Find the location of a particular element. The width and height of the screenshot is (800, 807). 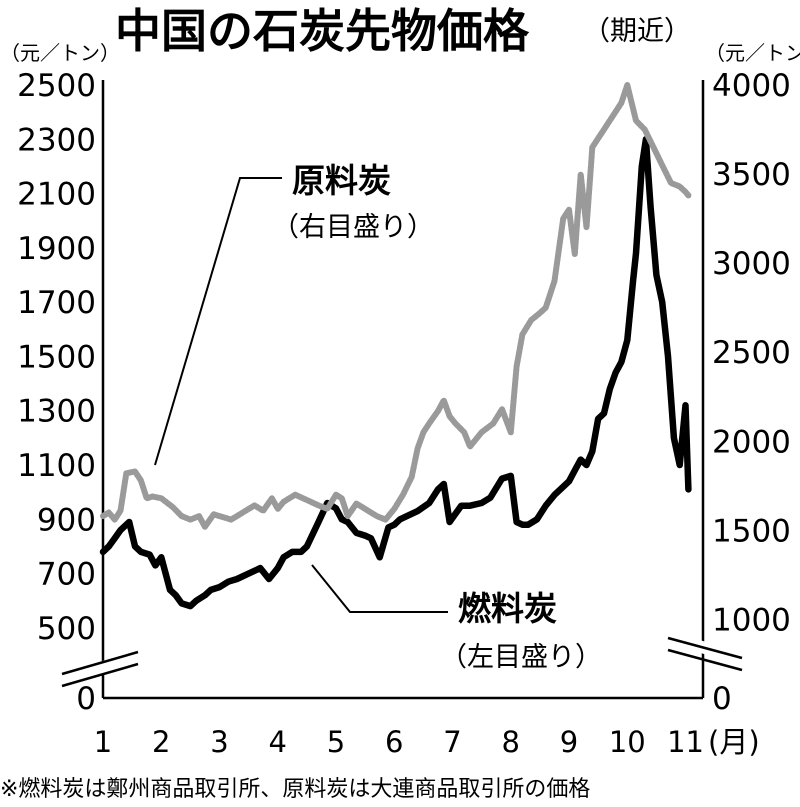

right-tick-label: 2000 is located at coordinates (751, 442).